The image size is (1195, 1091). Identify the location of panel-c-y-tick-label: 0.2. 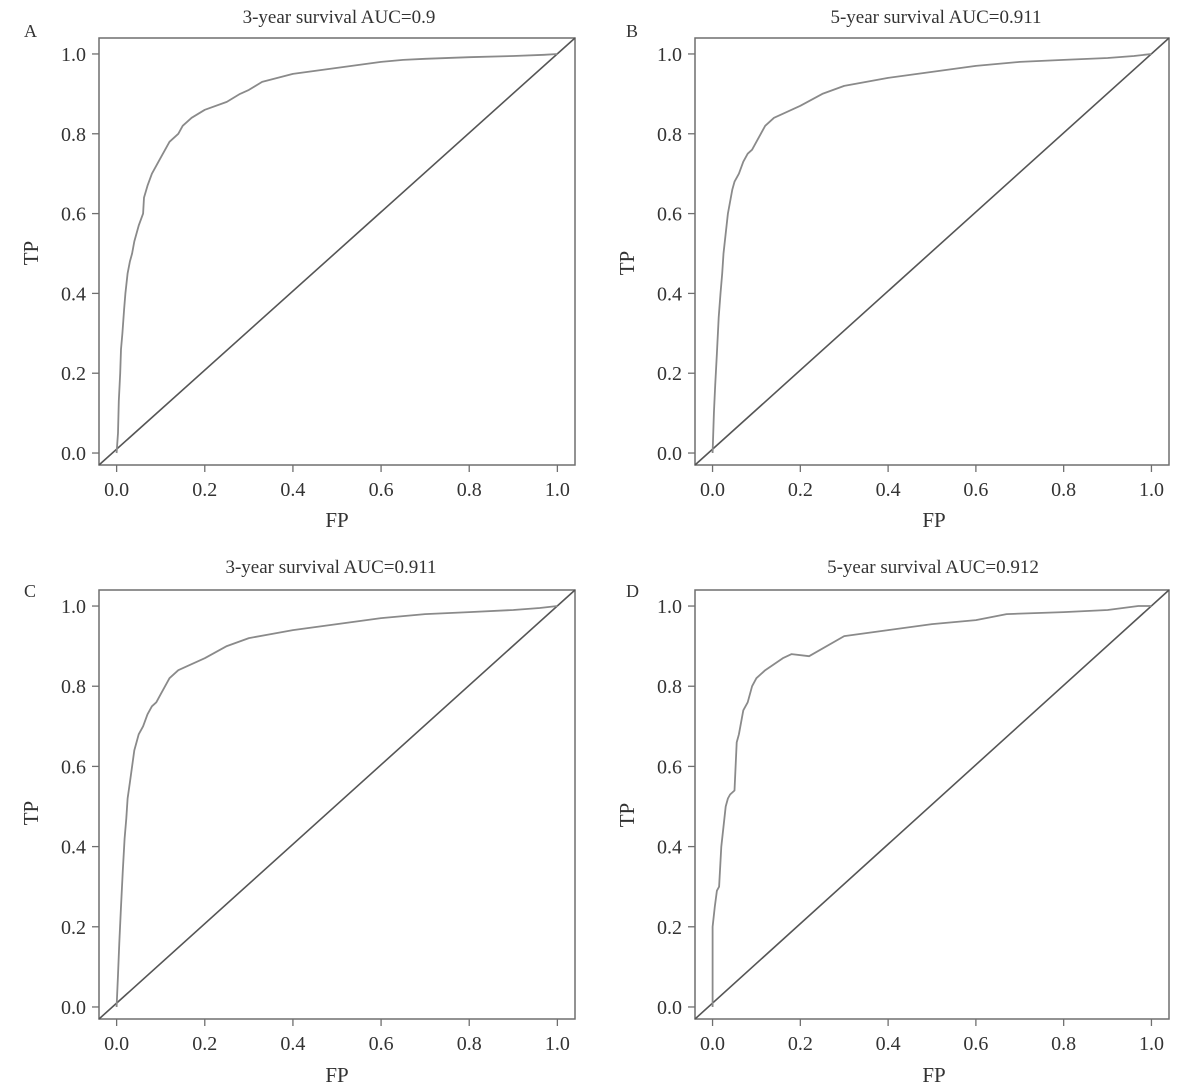
(73, 928).